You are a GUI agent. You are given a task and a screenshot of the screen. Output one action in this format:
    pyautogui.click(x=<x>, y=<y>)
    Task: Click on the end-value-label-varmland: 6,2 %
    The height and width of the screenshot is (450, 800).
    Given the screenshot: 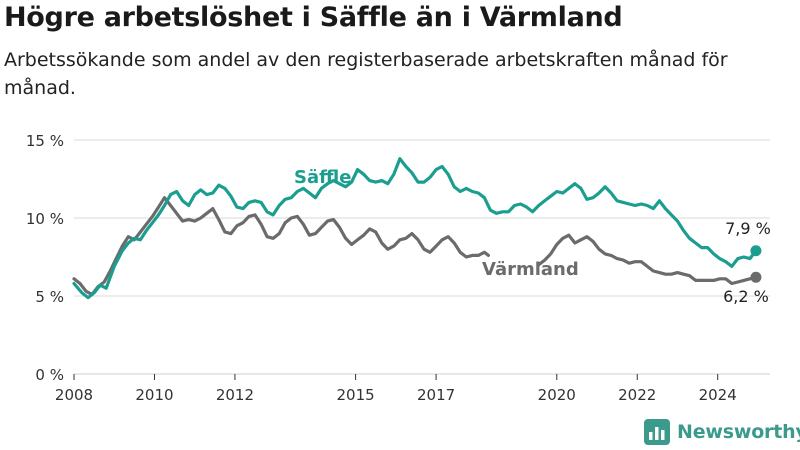 What is the action you would take?
    pyautogui.click(x=746, y=296)
    